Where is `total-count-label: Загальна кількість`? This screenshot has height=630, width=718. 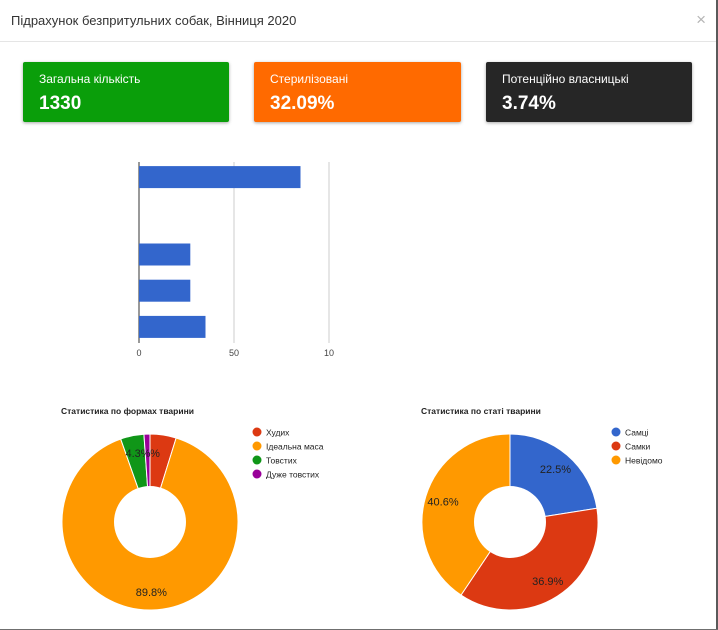 total-count-label: Загальна кількість is located at coordinates (90, 79).